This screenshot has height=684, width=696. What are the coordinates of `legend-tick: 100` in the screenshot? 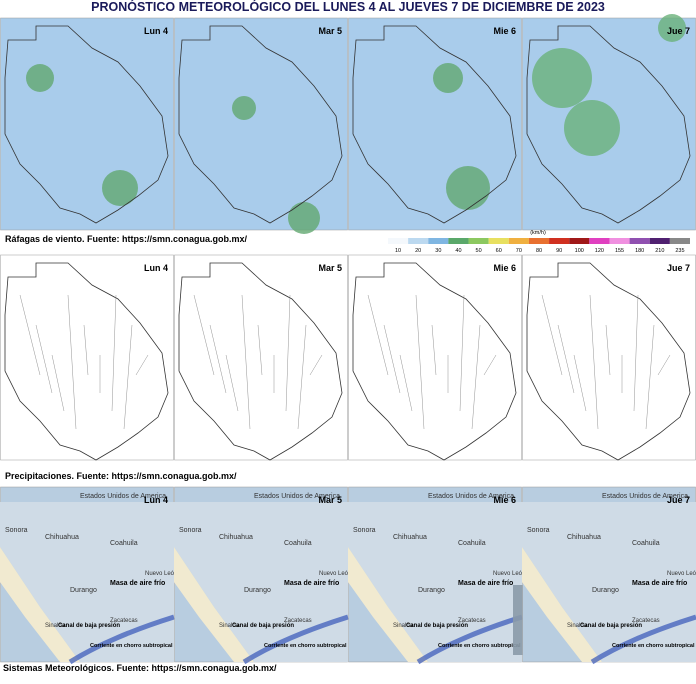 It's located at (579, 251).